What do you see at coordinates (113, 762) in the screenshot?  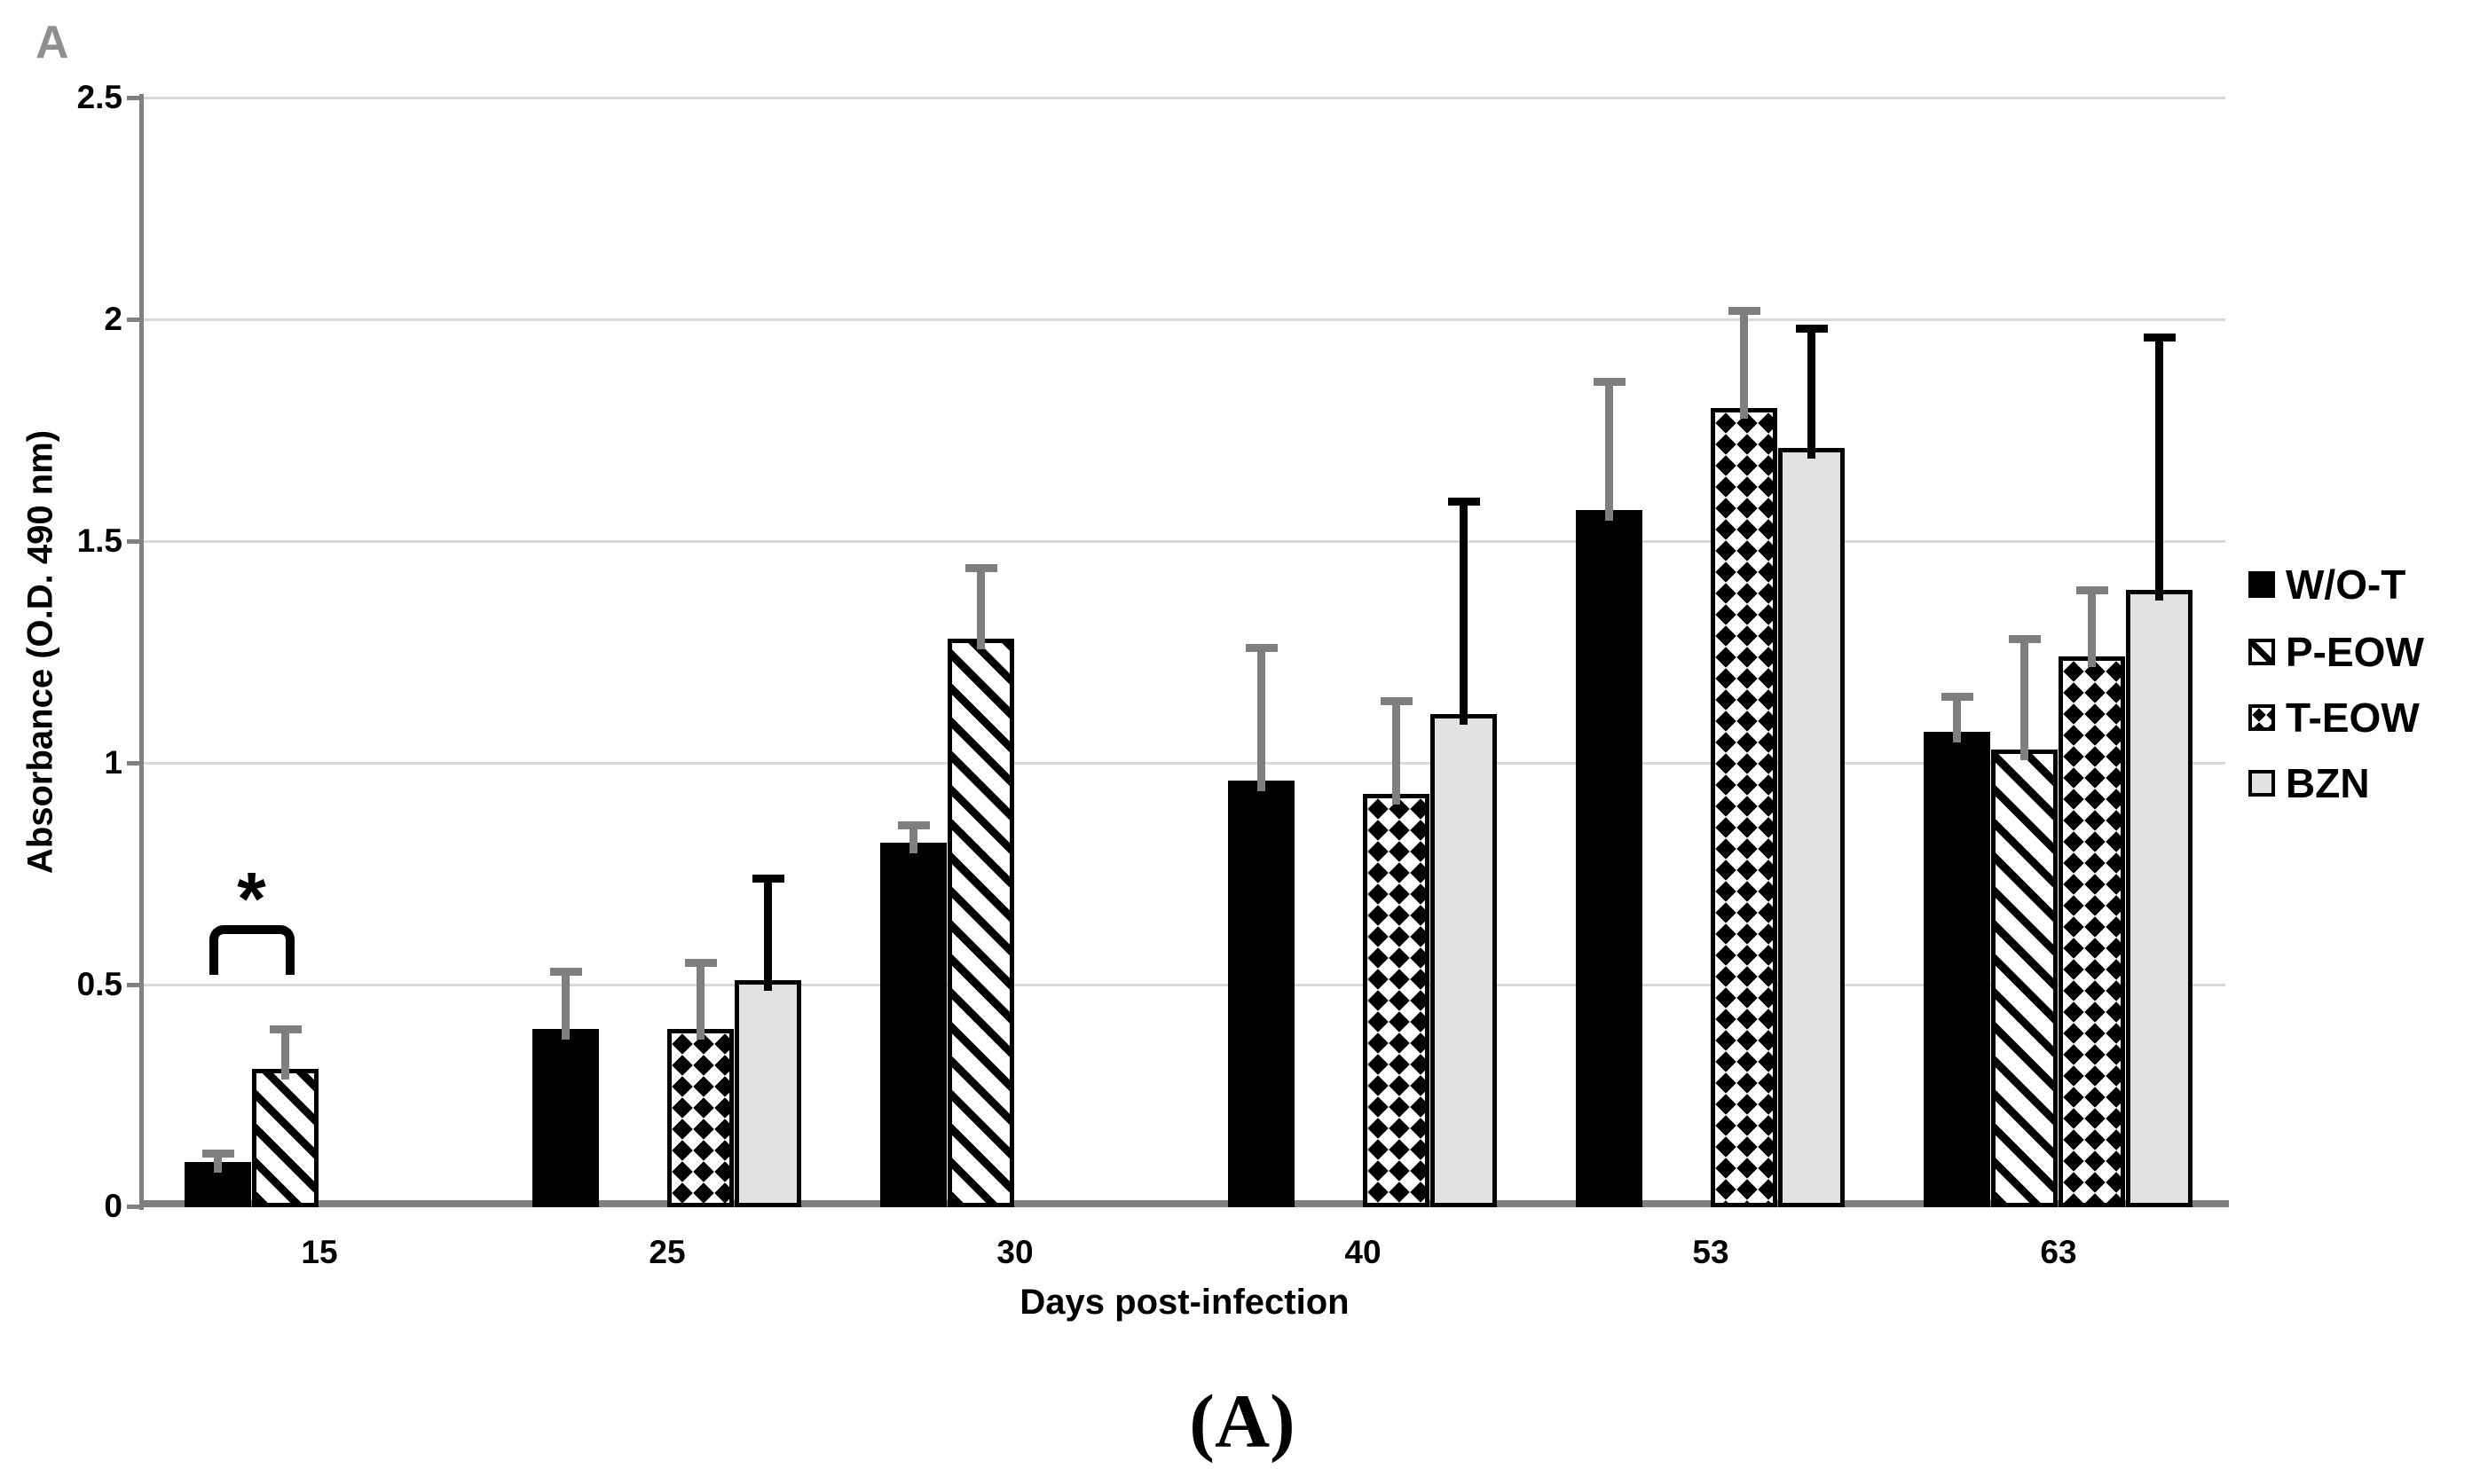 I see `y-tick-label: 1` at bounding box center [113, 762].